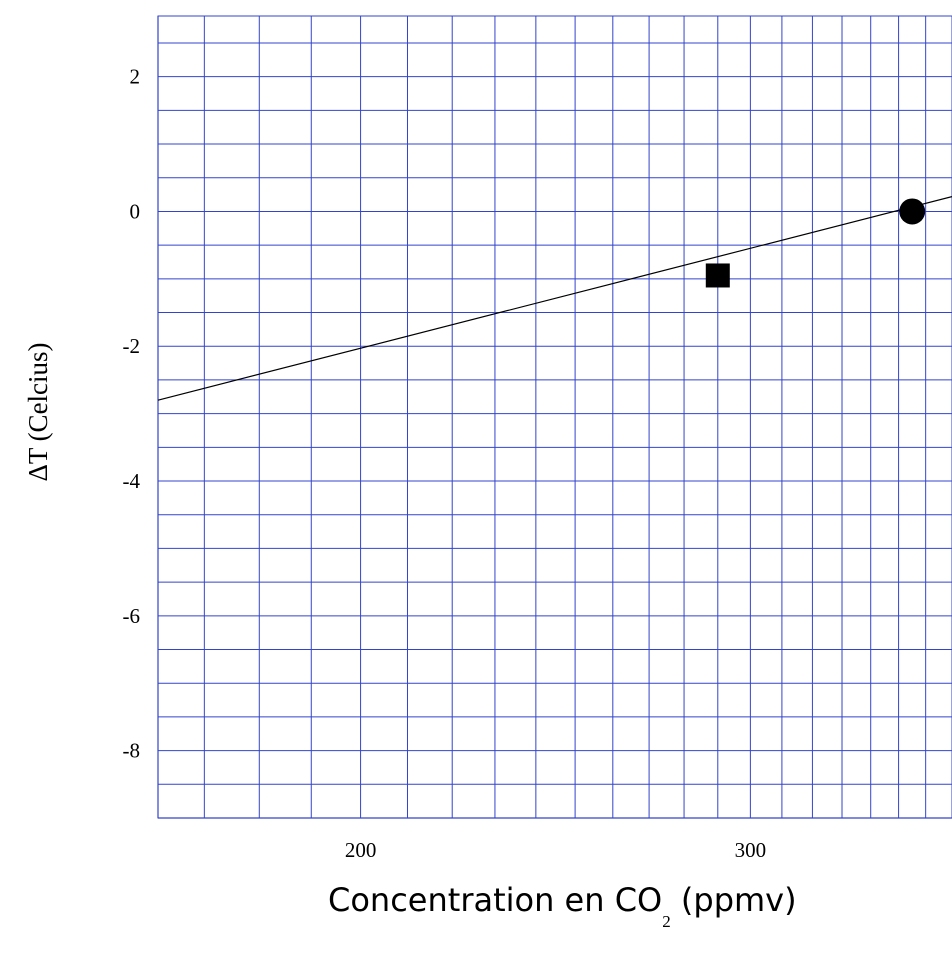 The image size is (952, 958). I want to click on y-tick-labels: 2 0 -2 -4 -6 -8, so click(132, 414).